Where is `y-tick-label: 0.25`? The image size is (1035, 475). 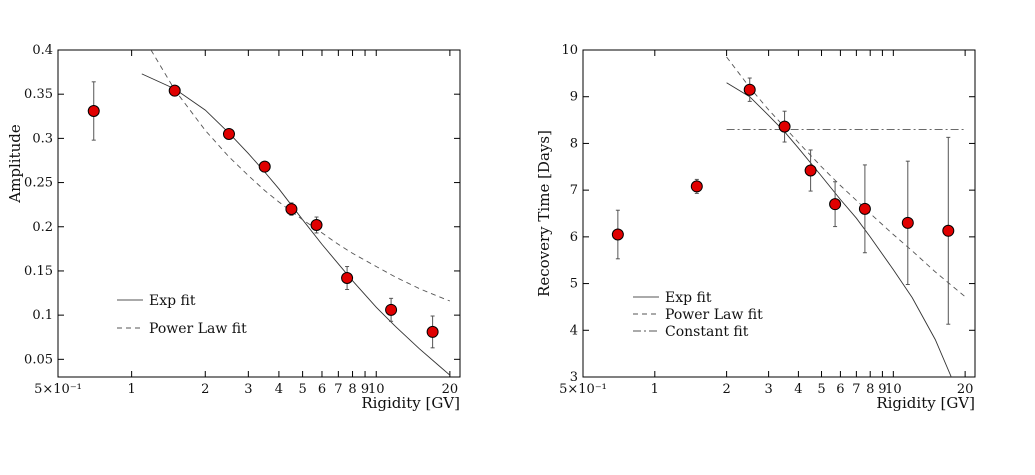 y-tick-label: 0.25 is located at coordinates (38, 183).